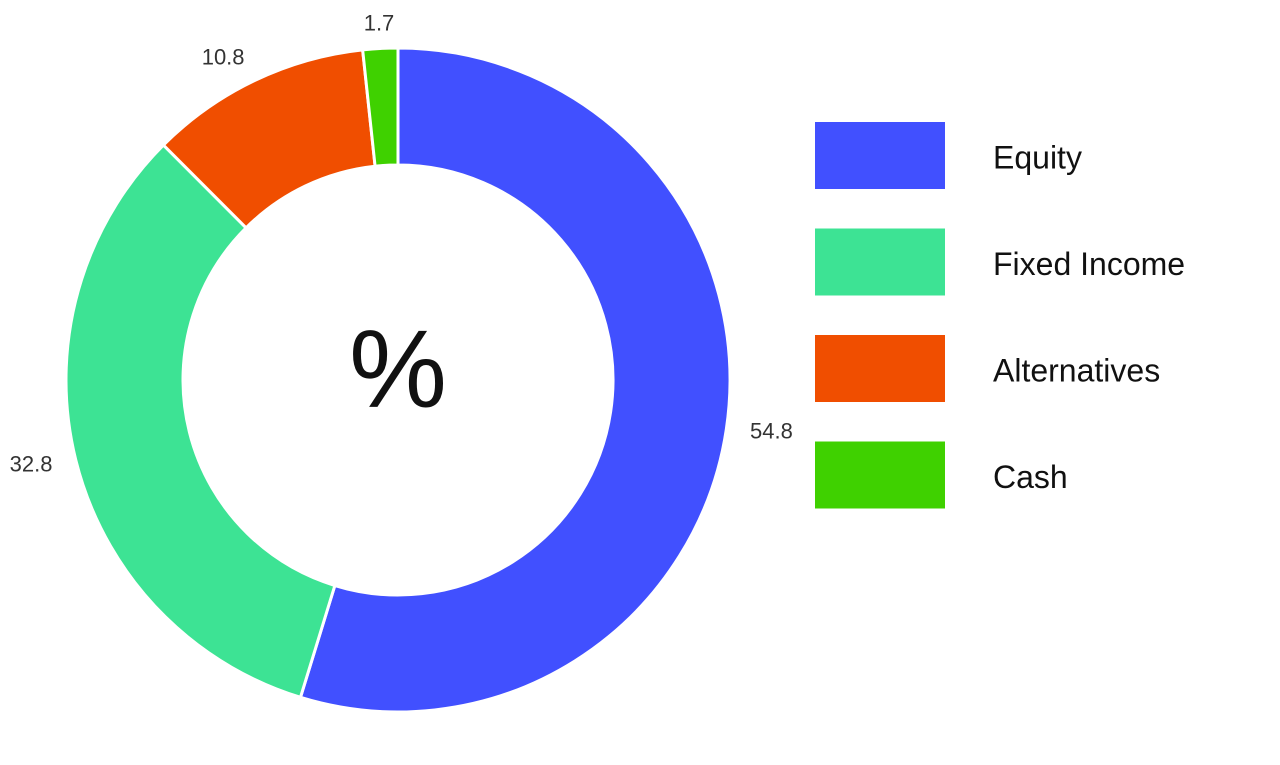  Describe the element at coordinates (1037, 157) in the screenshot. I see `legend-label: Equity` at that location.